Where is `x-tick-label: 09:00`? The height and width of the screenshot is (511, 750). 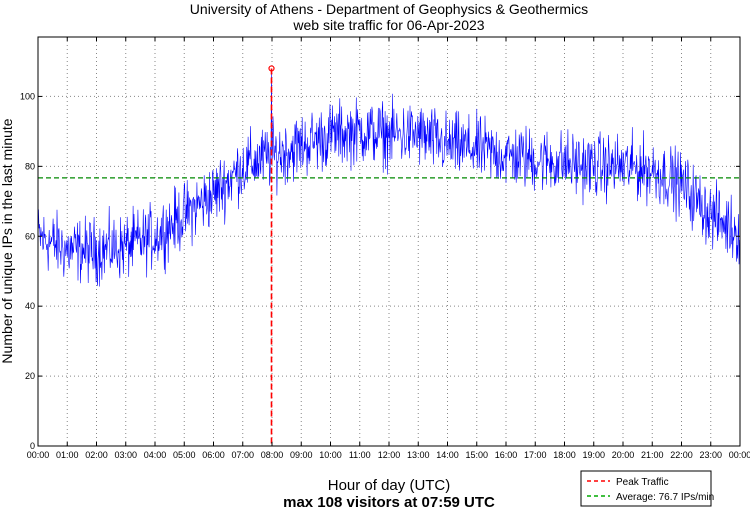 x-tick-label: 09:00 is located at coordinates (301, 455).